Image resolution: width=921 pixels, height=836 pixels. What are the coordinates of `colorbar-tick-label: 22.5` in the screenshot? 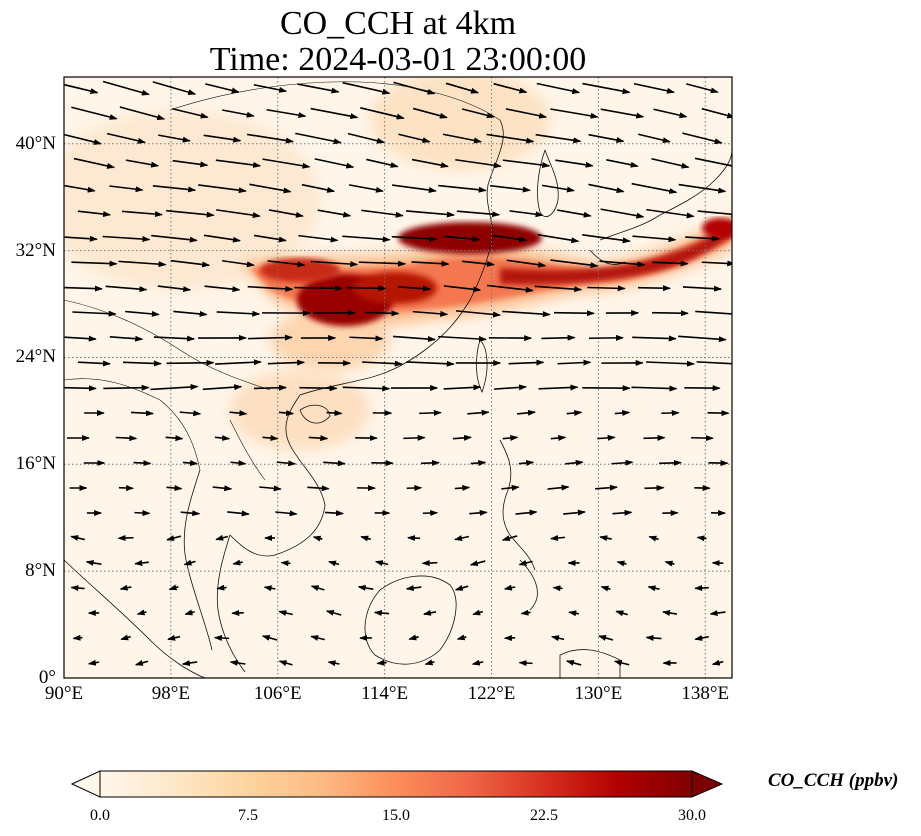 It's located at (544, 815).